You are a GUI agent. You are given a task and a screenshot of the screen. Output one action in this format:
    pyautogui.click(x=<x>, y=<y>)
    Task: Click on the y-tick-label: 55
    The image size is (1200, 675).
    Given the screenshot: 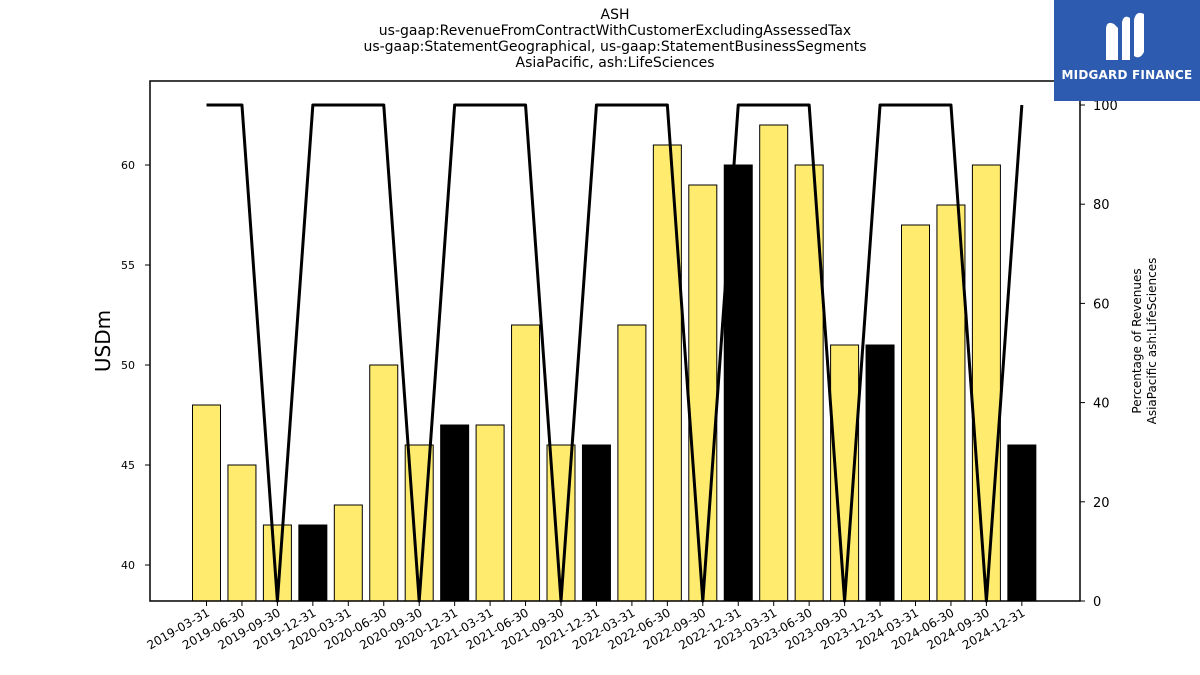 What is the action you would take?
    pyautogui.click(x=128, y=265)
    